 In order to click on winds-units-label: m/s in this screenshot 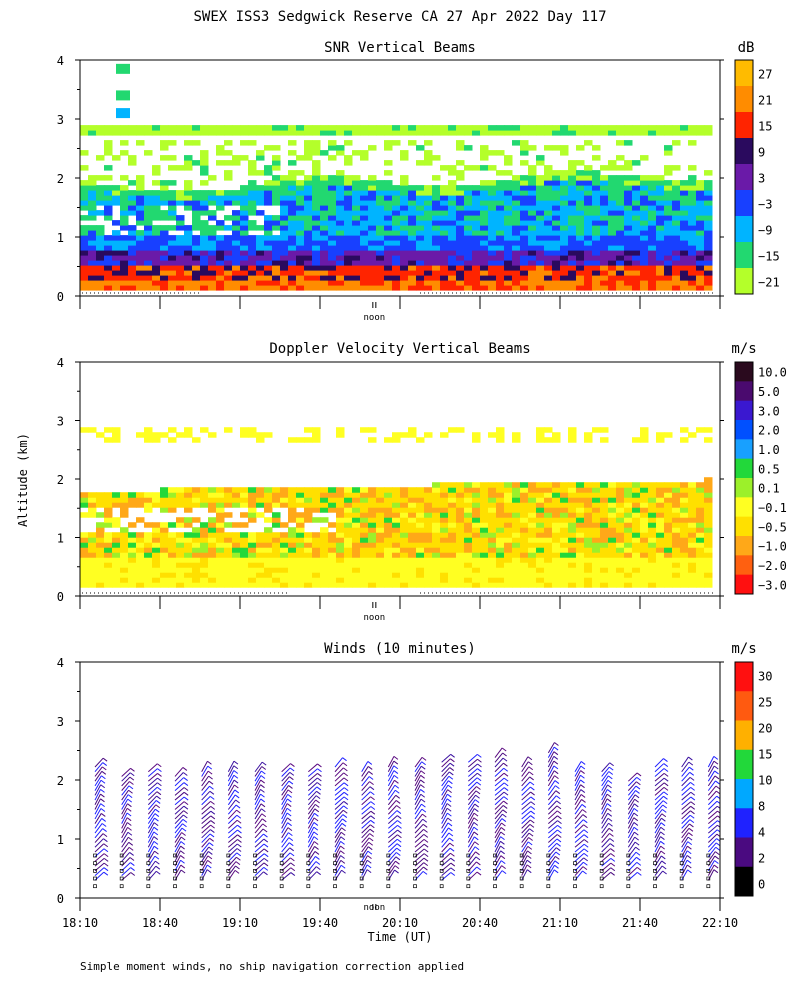, I will do `click(743, 649)`.